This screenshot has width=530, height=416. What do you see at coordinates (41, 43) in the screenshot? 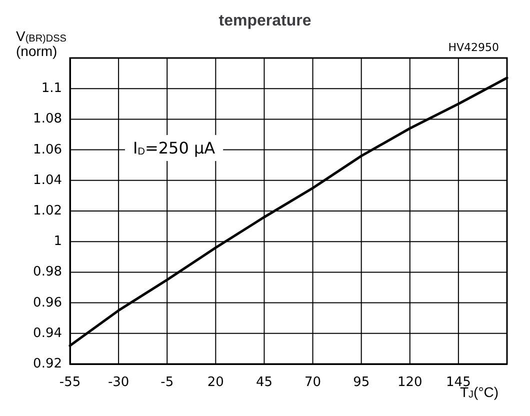
I see `y-axis-title: V(BR)DSS (norm)` at bounding box center [41, 43].